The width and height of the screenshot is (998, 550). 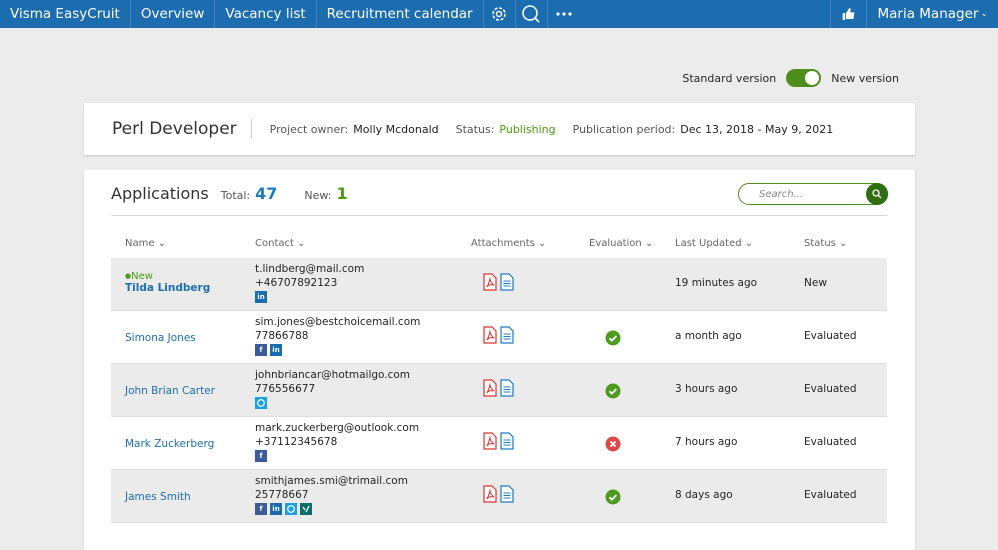 I want to click on total: 47, so click(x=266, y=193).